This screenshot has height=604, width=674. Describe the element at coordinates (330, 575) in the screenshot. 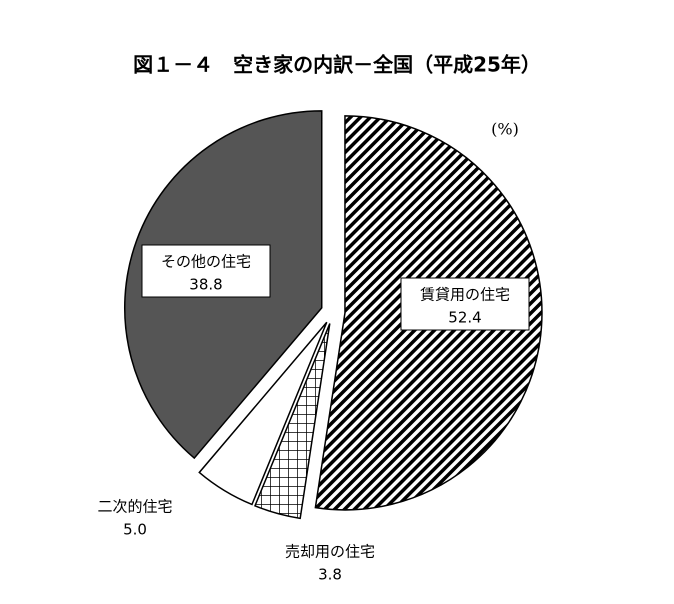

I see `value-label: 3.8` at that location.